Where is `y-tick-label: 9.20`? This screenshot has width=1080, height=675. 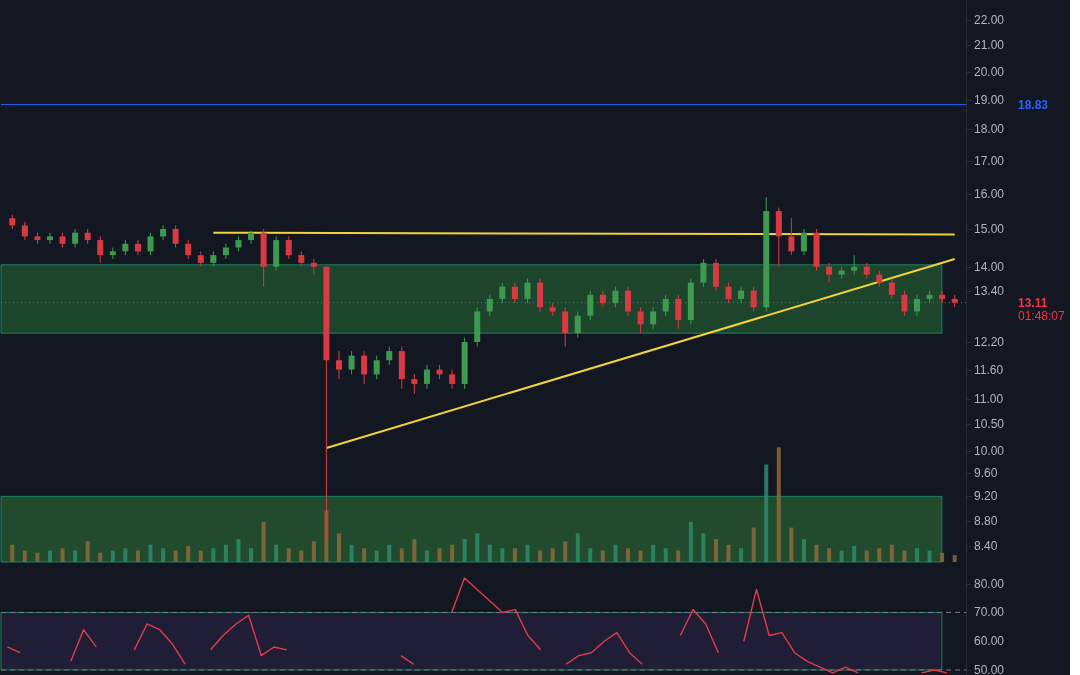 y-tick-label: 9.20 is located at coordinates (986, 496).